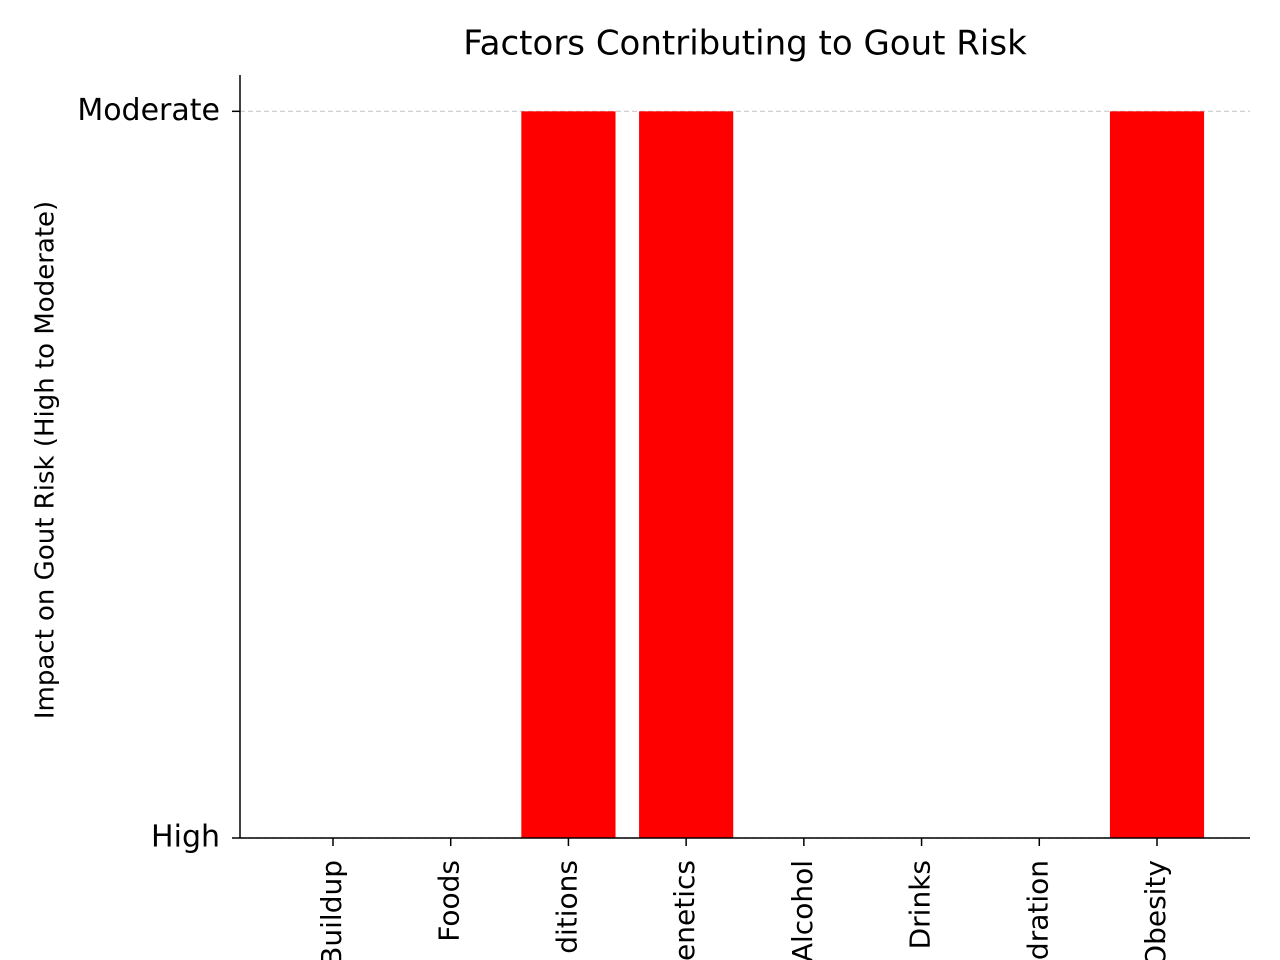 The image size is (1280, 960). Describe the element at coordinates (802, 910) in the screenshot. I see `x-tick-label: Alcohol` at that location.